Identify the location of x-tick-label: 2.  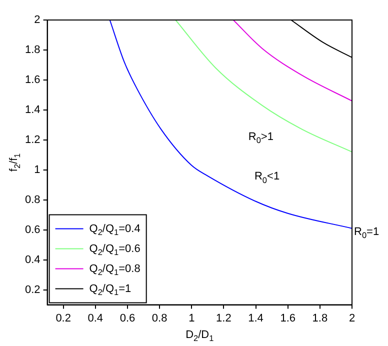
(352, 318).